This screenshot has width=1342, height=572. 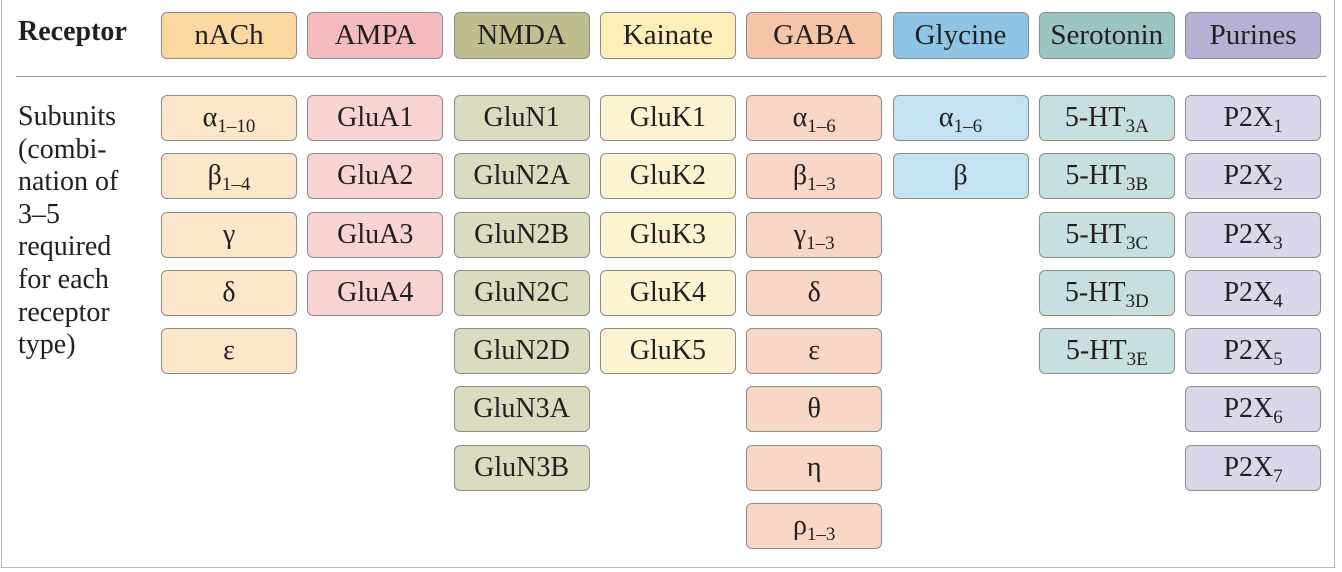 What do you see at coordinates (375, 211) in the screenshot?
I see `subunit-list-ampa: GluA1 GluA2 GluA3 GluA4` at bounding box center [375, 211].